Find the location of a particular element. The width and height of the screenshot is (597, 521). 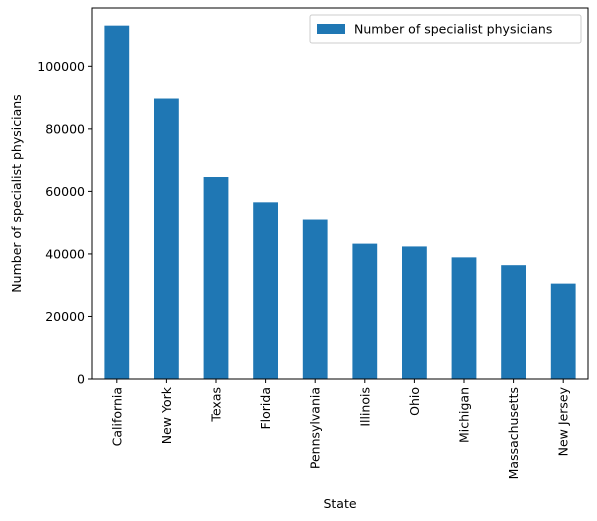

x-tick-label: Florida is located at coordinates (265, 408).